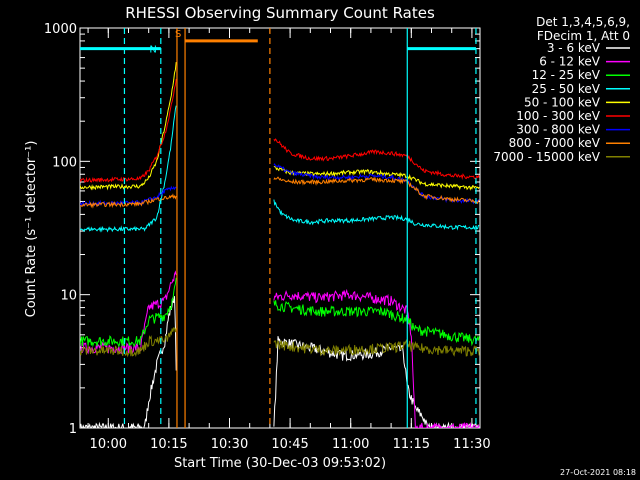 This screenshot has width=640, height=480. Describe the element at coordinates (31, 229) in the screenshot. I see `y-axis-label: Count Rate (s⁻¹ detector⁻¹)` at that location.